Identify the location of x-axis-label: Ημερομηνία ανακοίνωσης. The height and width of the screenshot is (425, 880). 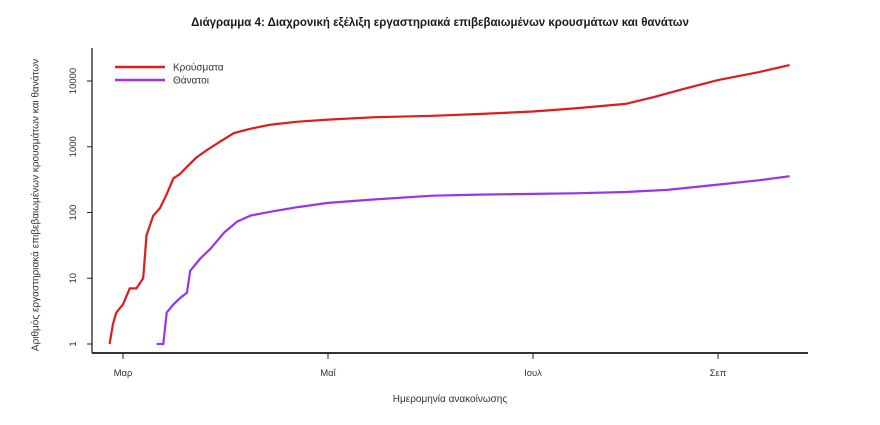
(450, 399).